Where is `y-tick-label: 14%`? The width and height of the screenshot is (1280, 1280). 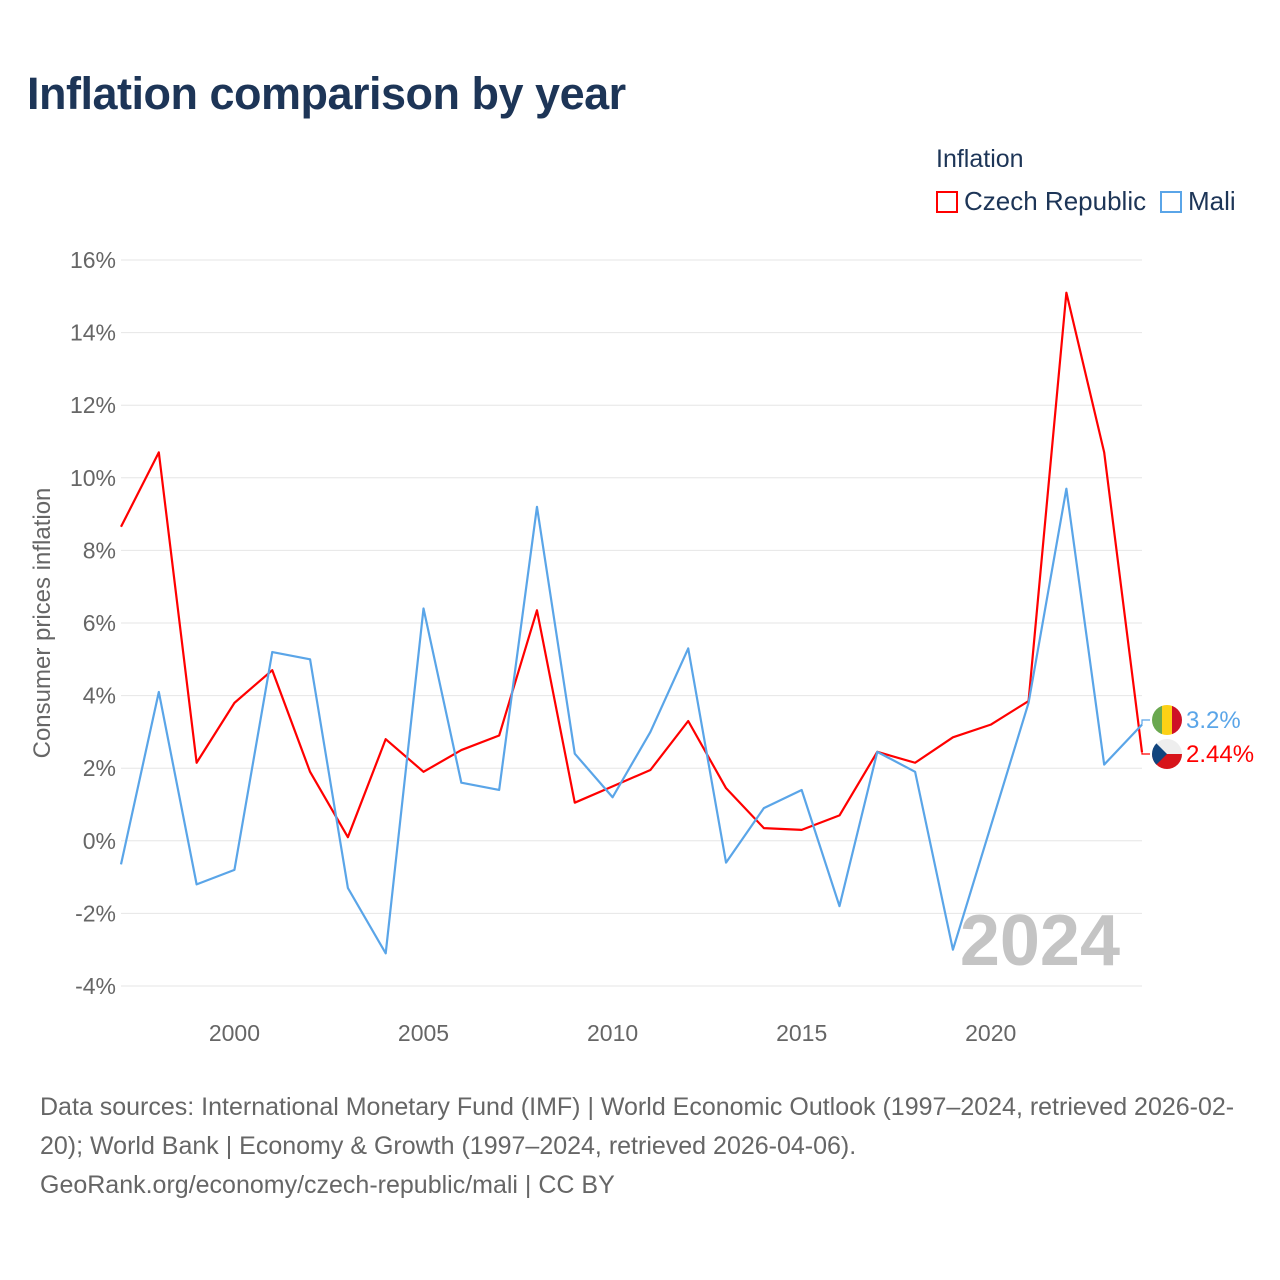
y-tick-label: 14% is located at coordinates (93, 333).